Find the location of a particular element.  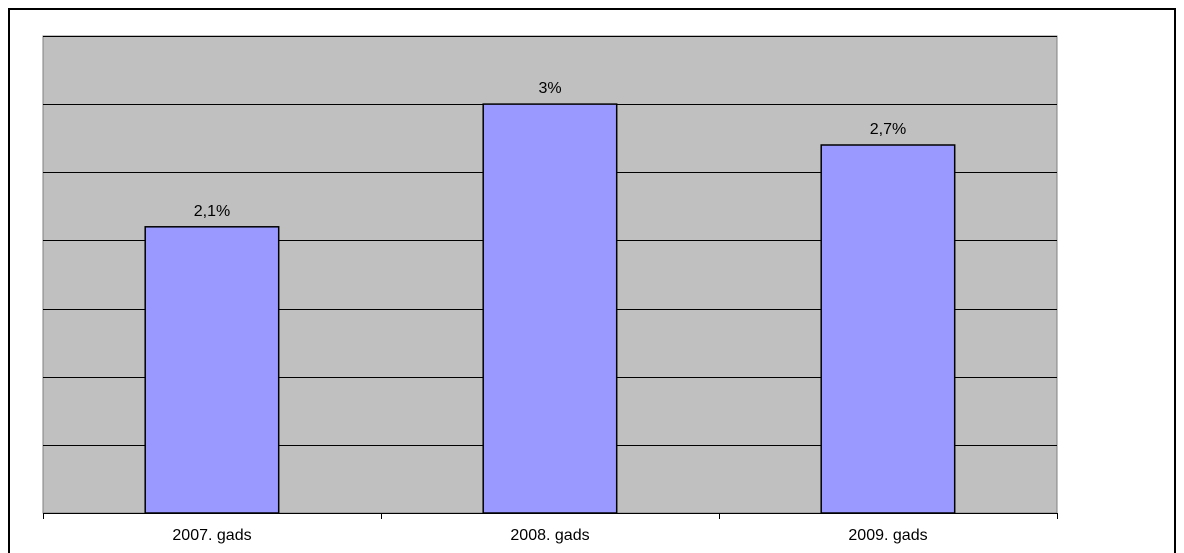

x-axis: 2007. gads 2008. gads 2009. gads is located at coordinates (550, 528).